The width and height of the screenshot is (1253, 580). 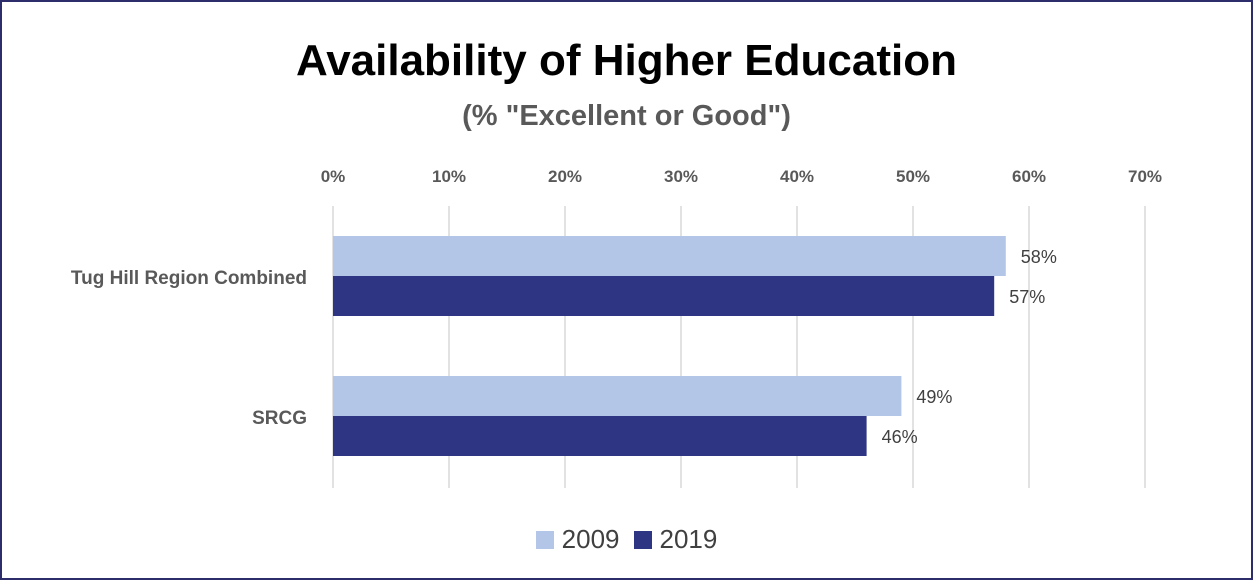 I want to click on data-label: 49%, so click(x=934, y=397).